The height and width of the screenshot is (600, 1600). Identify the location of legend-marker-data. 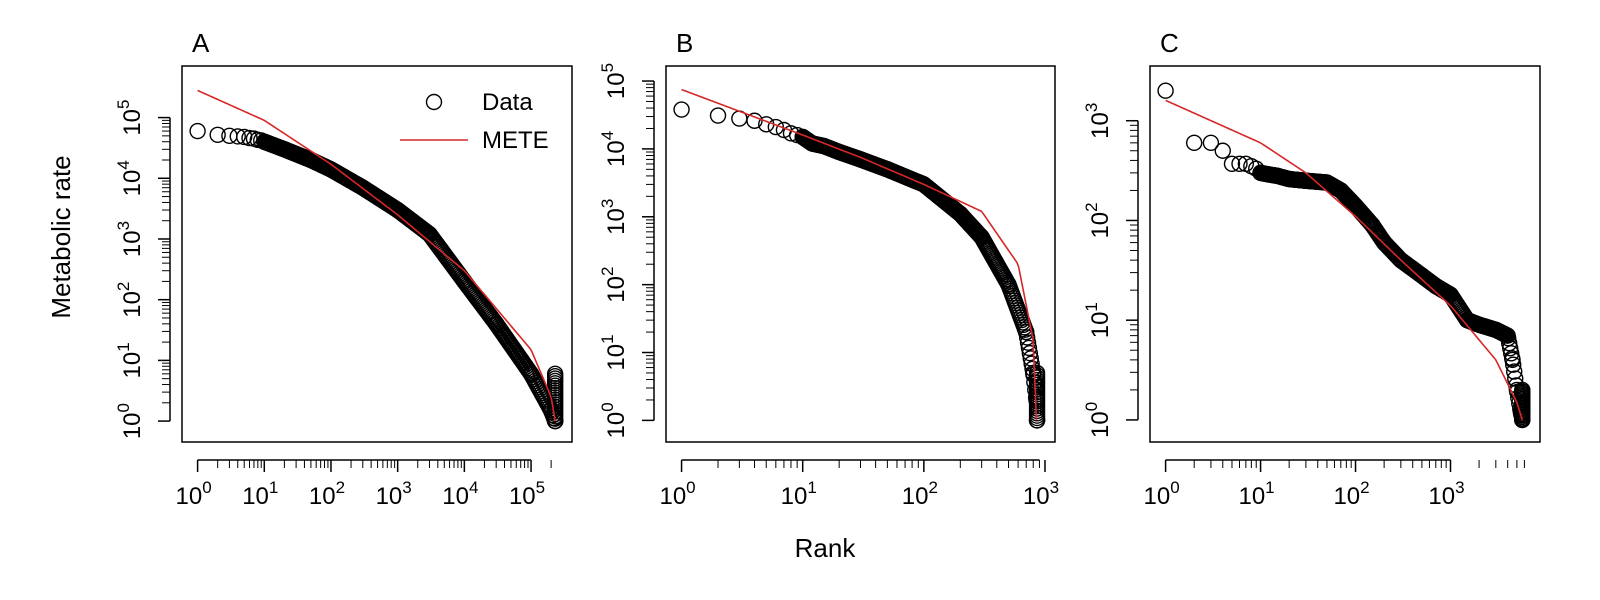
(434, 102).